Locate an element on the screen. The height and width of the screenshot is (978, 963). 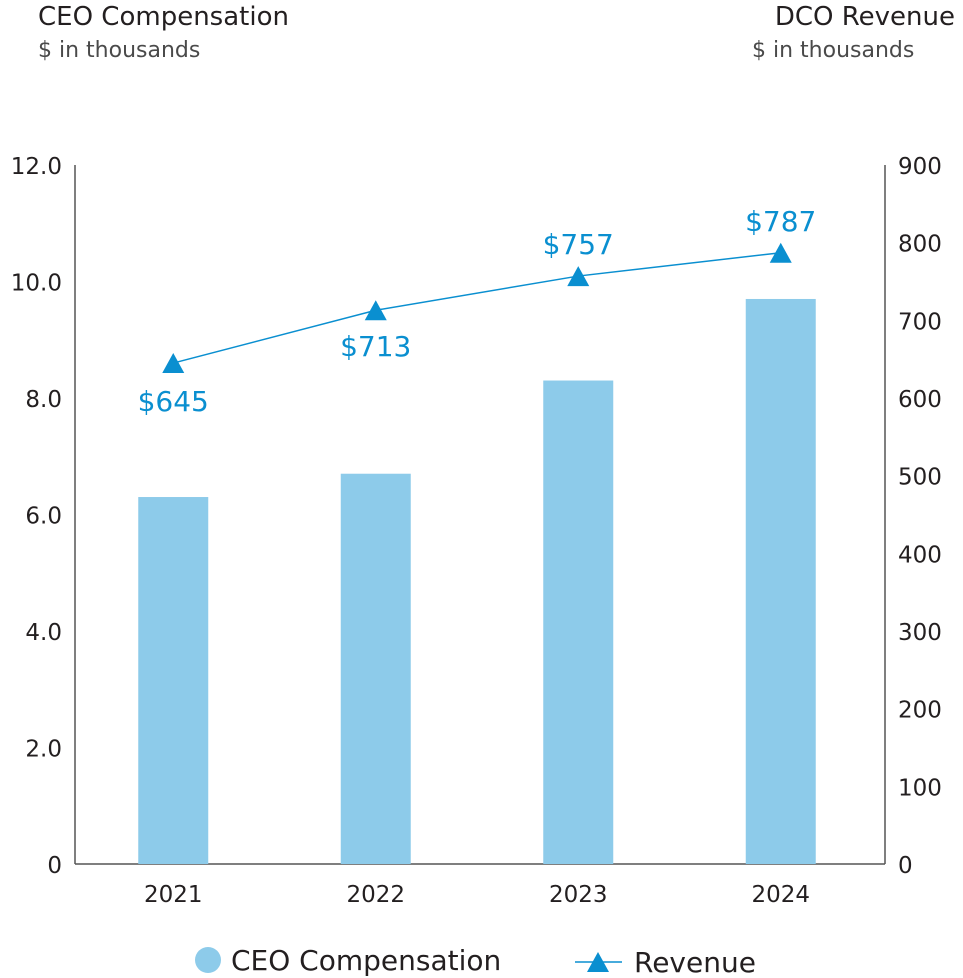
revenue-data-label: $787 is located at coordinates (780, 221).